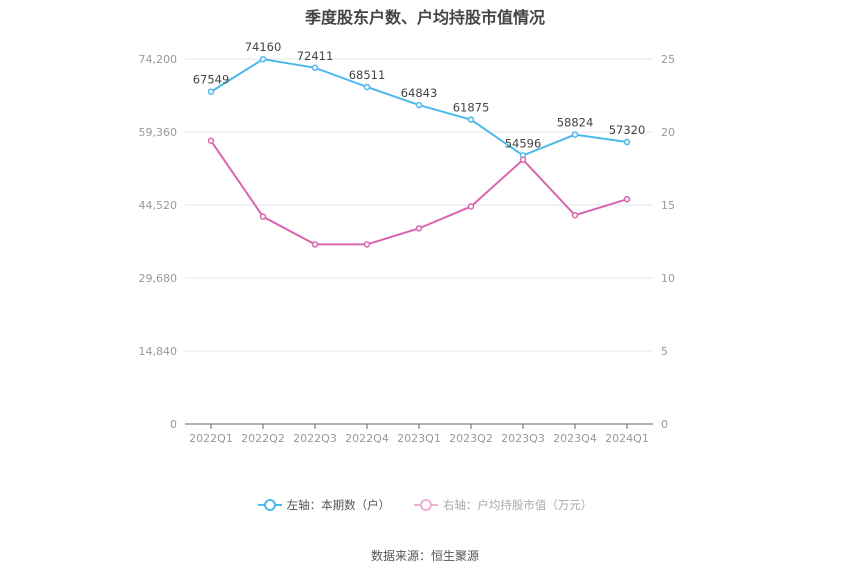 The height and width of the screenshot is (575, 850). Describe the element at coordinates (173, 424) in the screenshot. I see `left-axis-tick: 0` at that location.